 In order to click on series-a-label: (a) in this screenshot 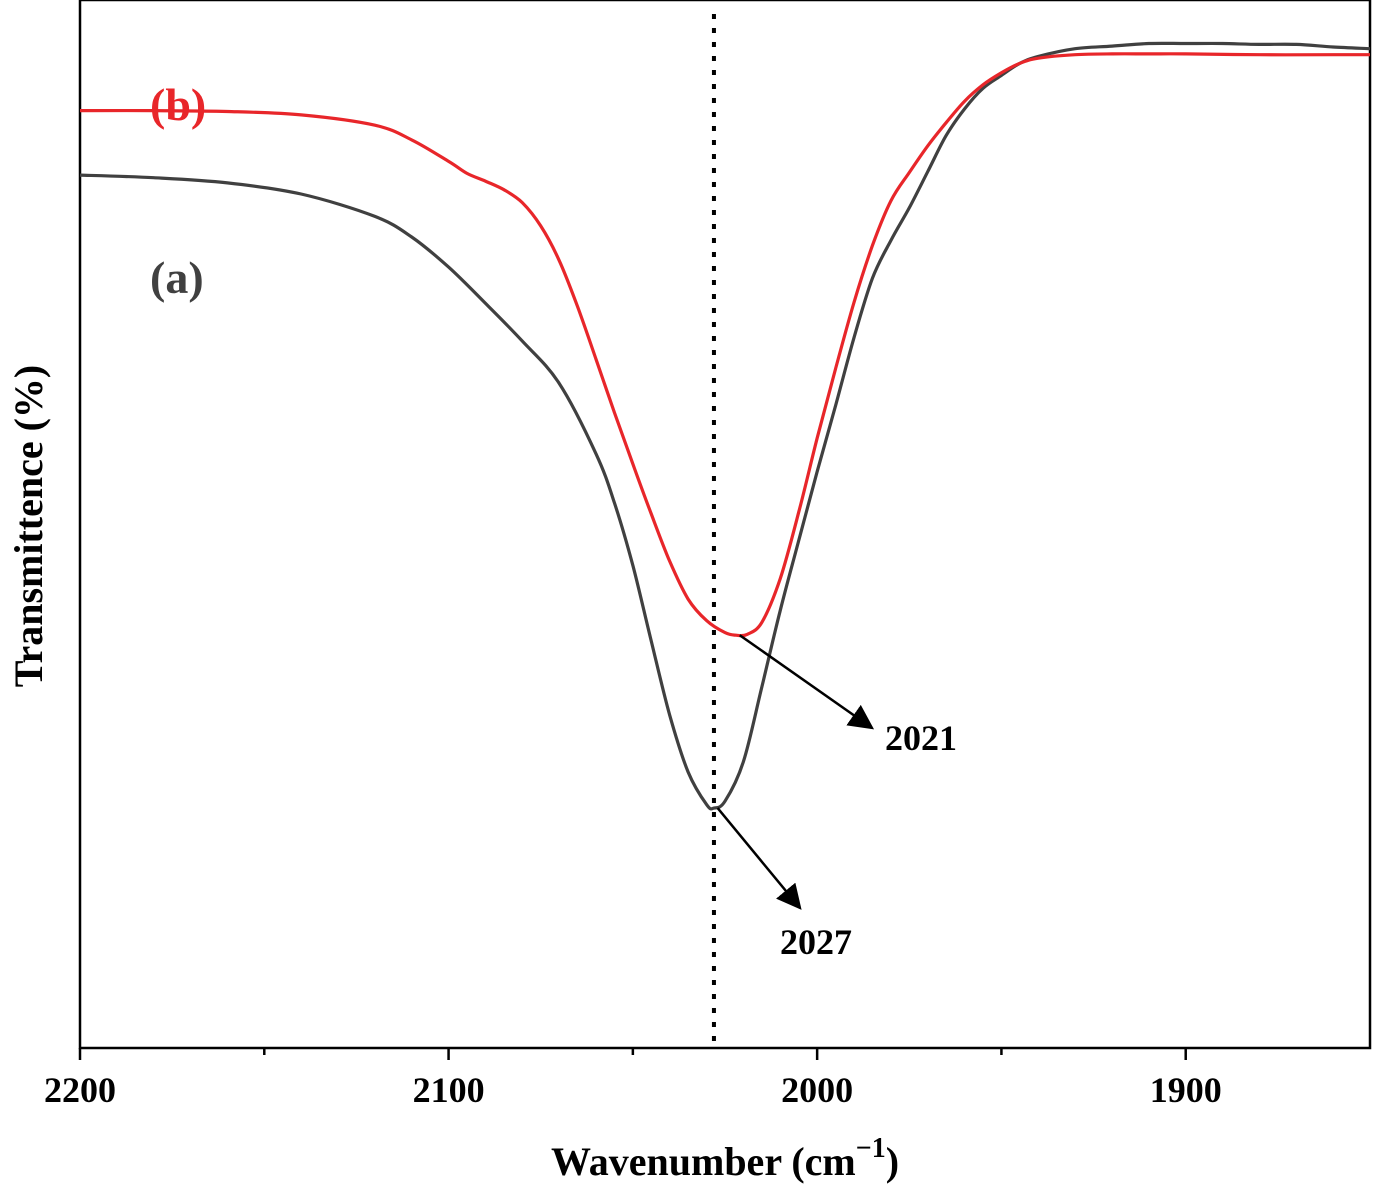, I will do `click(177, 277)`.